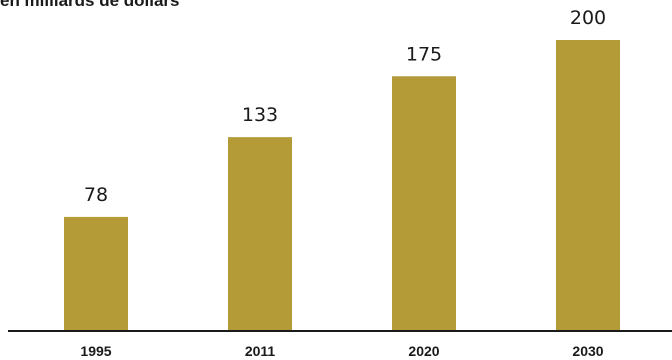  What do you see at coordinates (587, 351) in the screenshot?
I see `category-label-2030: 2030` at bounding box center [587, 351].